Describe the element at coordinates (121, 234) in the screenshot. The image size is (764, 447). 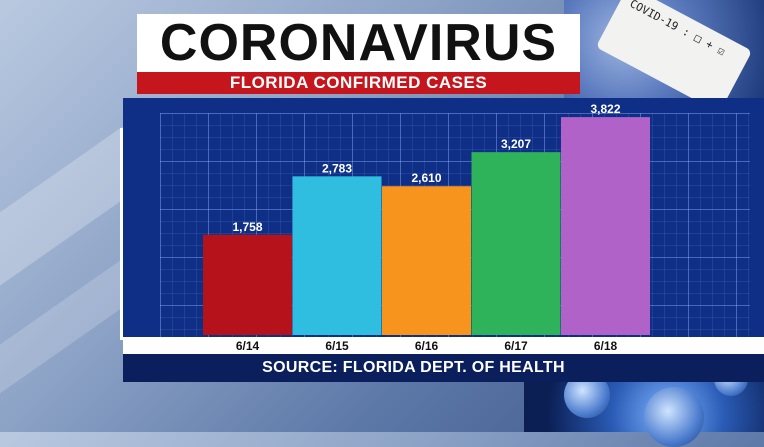
I see `panel-left-rule` at that location.